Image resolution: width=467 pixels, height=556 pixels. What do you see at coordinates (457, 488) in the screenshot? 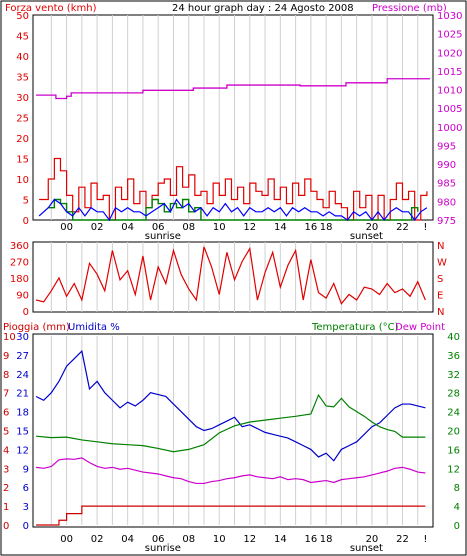
I see `temperature-tick-label: 8` at bounding box center [457, 488].